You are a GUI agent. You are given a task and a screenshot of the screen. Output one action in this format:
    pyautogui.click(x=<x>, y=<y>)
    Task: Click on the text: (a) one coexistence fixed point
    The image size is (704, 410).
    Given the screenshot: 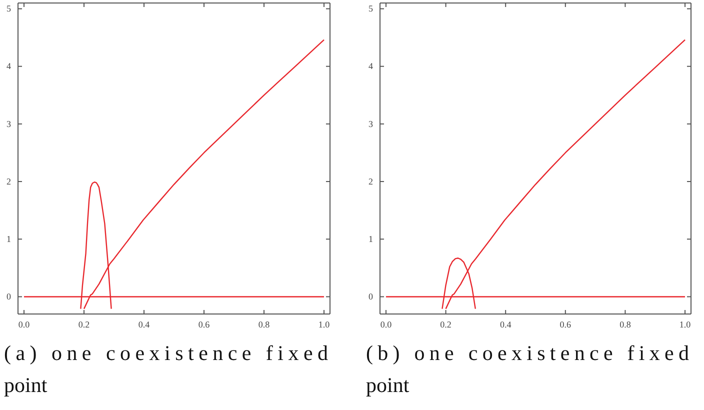 What is the action you would take?
    pyautogui.click(x=166, y=369)
    